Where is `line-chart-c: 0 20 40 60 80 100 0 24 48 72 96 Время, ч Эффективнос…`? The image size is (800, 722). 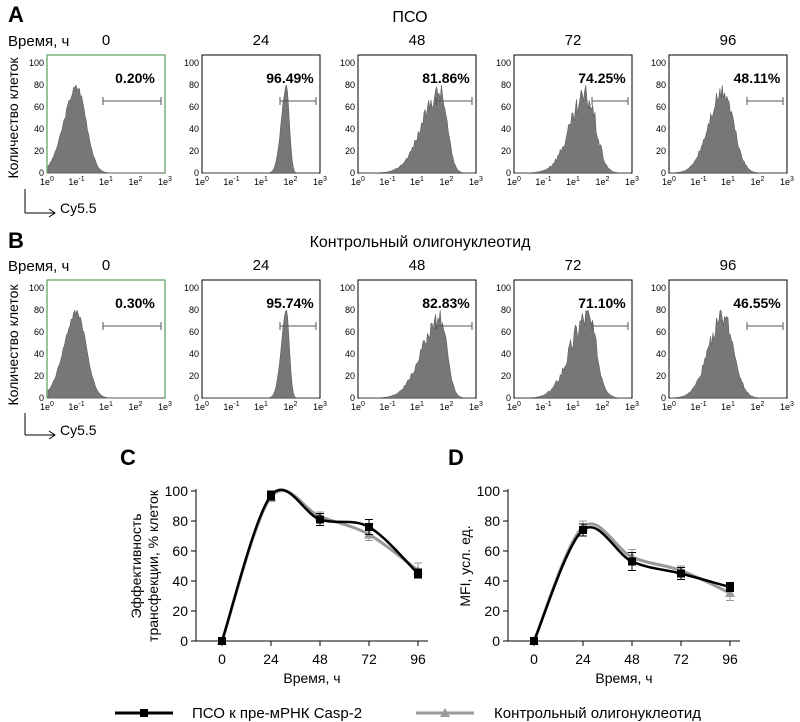 line-chart-c: 0 20 40 60 80 100 0 24 48 72 96 Время, ч Эффективнос… is located at coordinates (278, 584).